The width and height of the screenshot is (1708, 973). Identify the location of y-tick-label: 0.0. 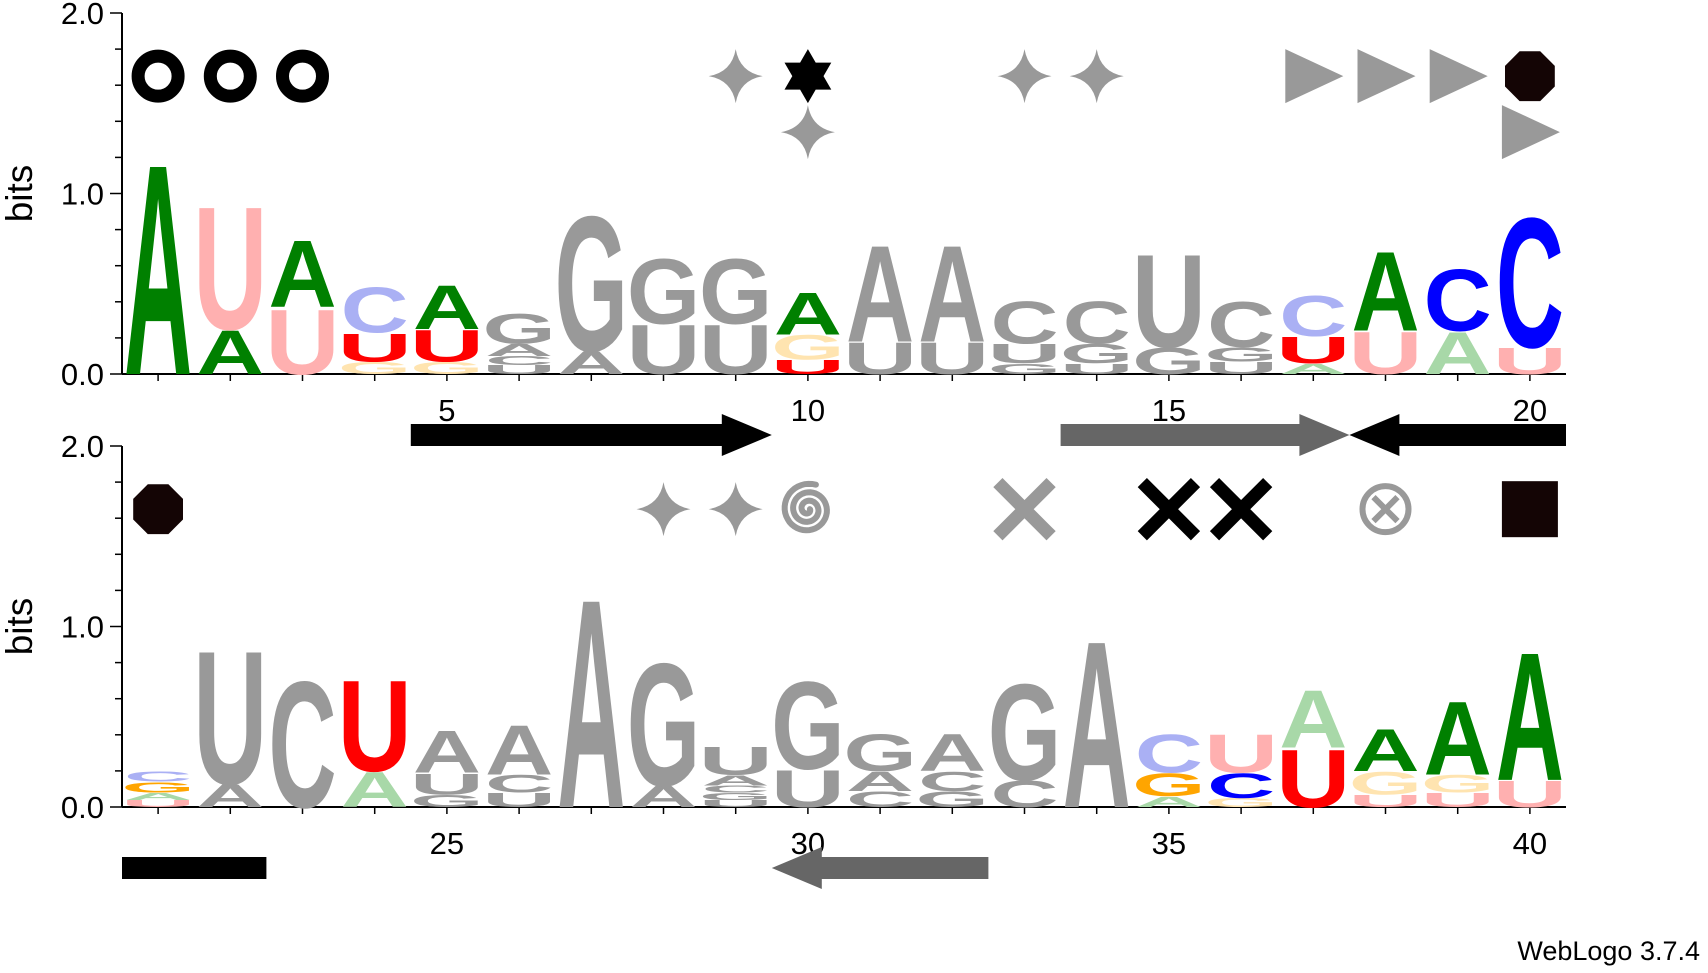
(82, 807).